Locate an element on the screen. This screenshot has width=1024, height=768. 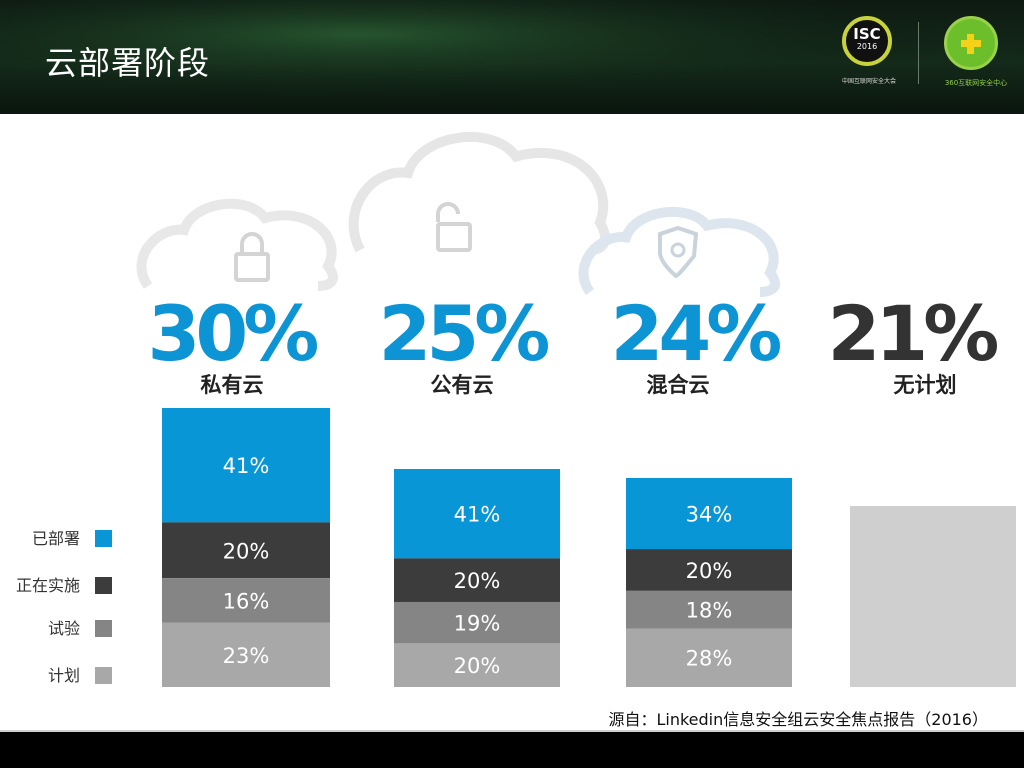
category-label: 公有云 is located at coordinates (462, 385).